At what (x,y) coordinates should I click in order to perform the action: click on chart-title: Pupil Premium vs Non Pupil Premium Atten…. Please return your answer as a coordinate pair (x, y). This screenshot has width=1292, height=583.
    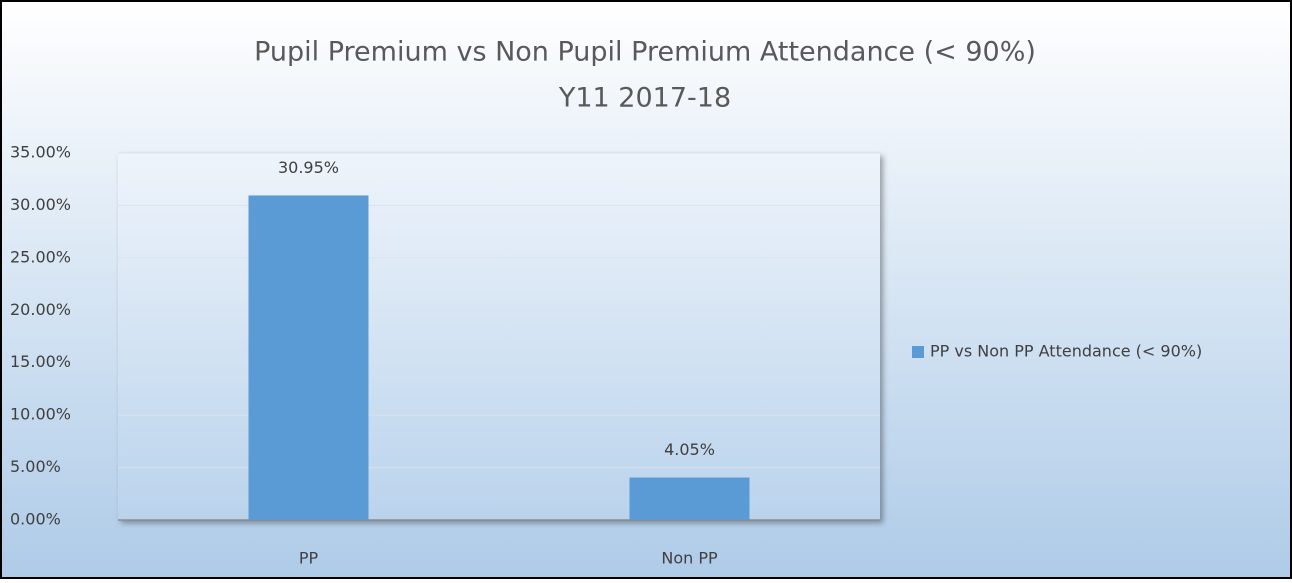
    Looking at the image, I should click on (645, 52).